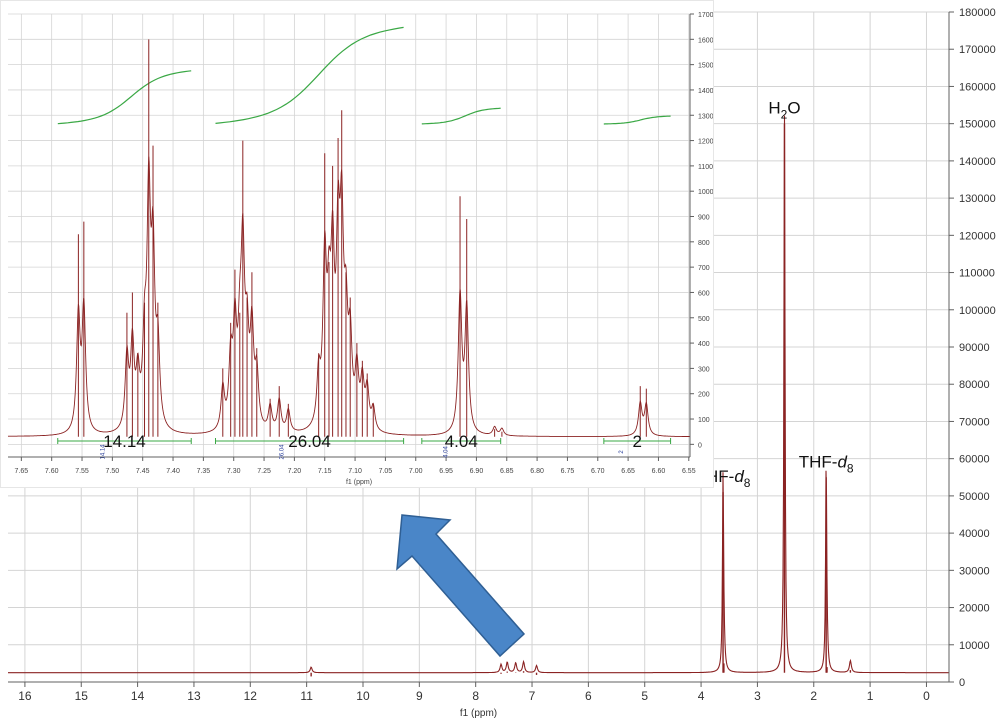 This screenshot has height=725, width=1006. I want to click on inset-x-tick-label: 7.20, so click(295, 471).